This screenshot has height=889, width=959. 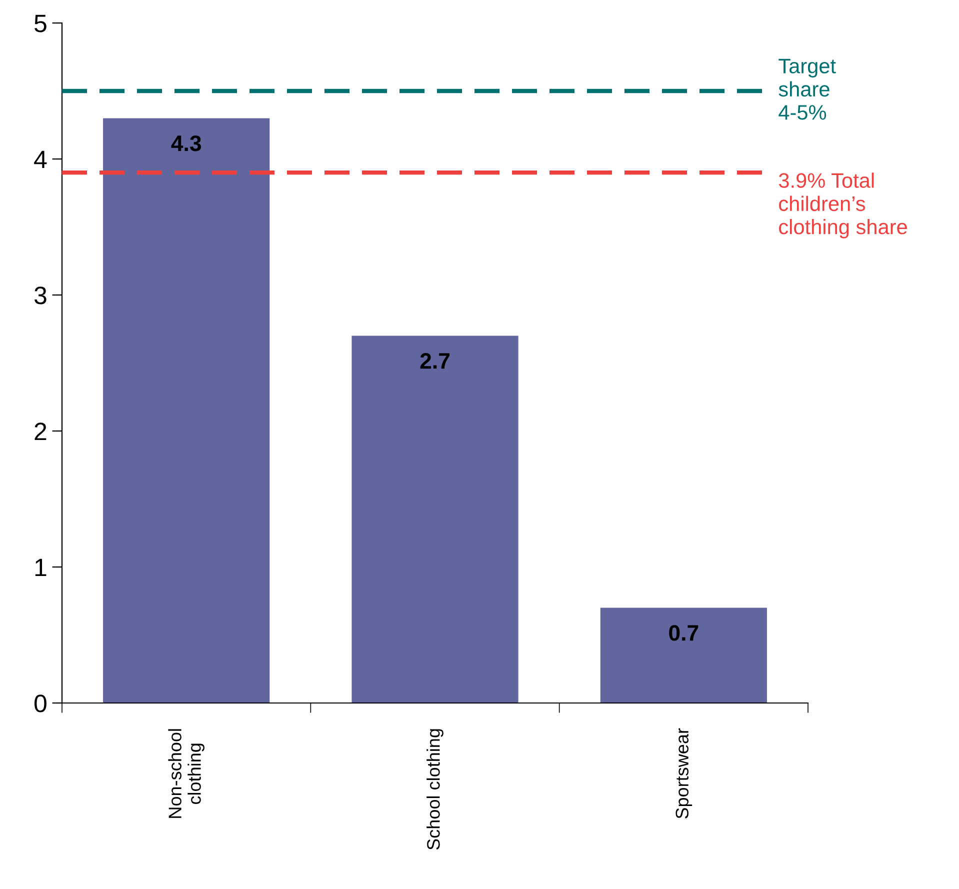 What do you see at coordinates (40, 567) in the screenshot?
I see `y-tick-label: 1` at bounding box center [40, 567].